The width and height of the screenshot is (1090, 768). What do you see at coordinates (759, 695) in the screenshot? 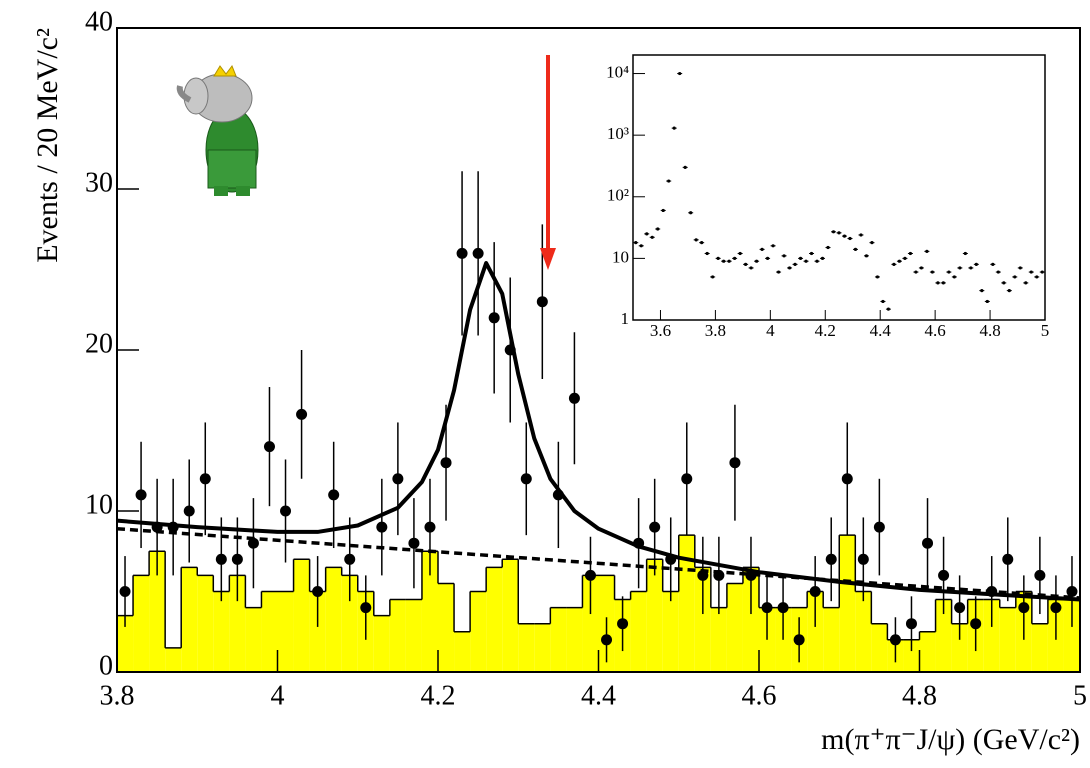
I see `x-tick-label: 4.6` at bounding box center [759, 695].